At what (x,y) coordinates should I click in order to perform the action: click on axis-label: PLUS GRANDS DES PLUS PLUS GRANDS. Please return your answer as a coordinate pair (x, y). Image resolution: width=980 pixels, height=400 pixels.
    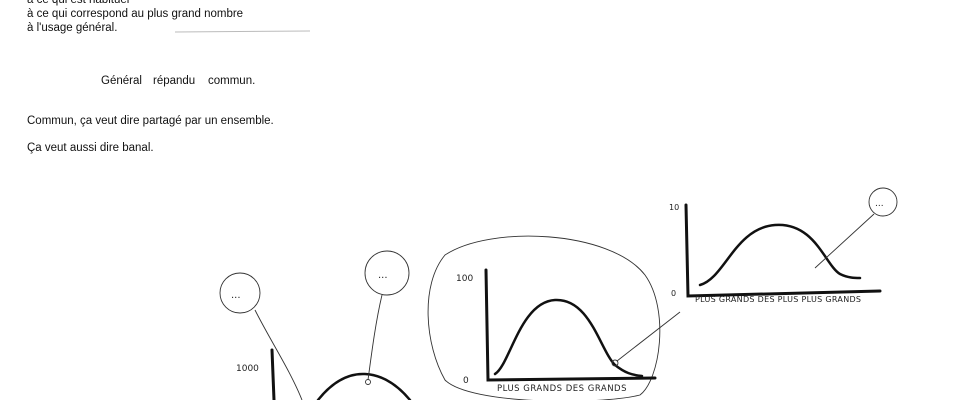
    Looking at the image, I should click on (778, 299).